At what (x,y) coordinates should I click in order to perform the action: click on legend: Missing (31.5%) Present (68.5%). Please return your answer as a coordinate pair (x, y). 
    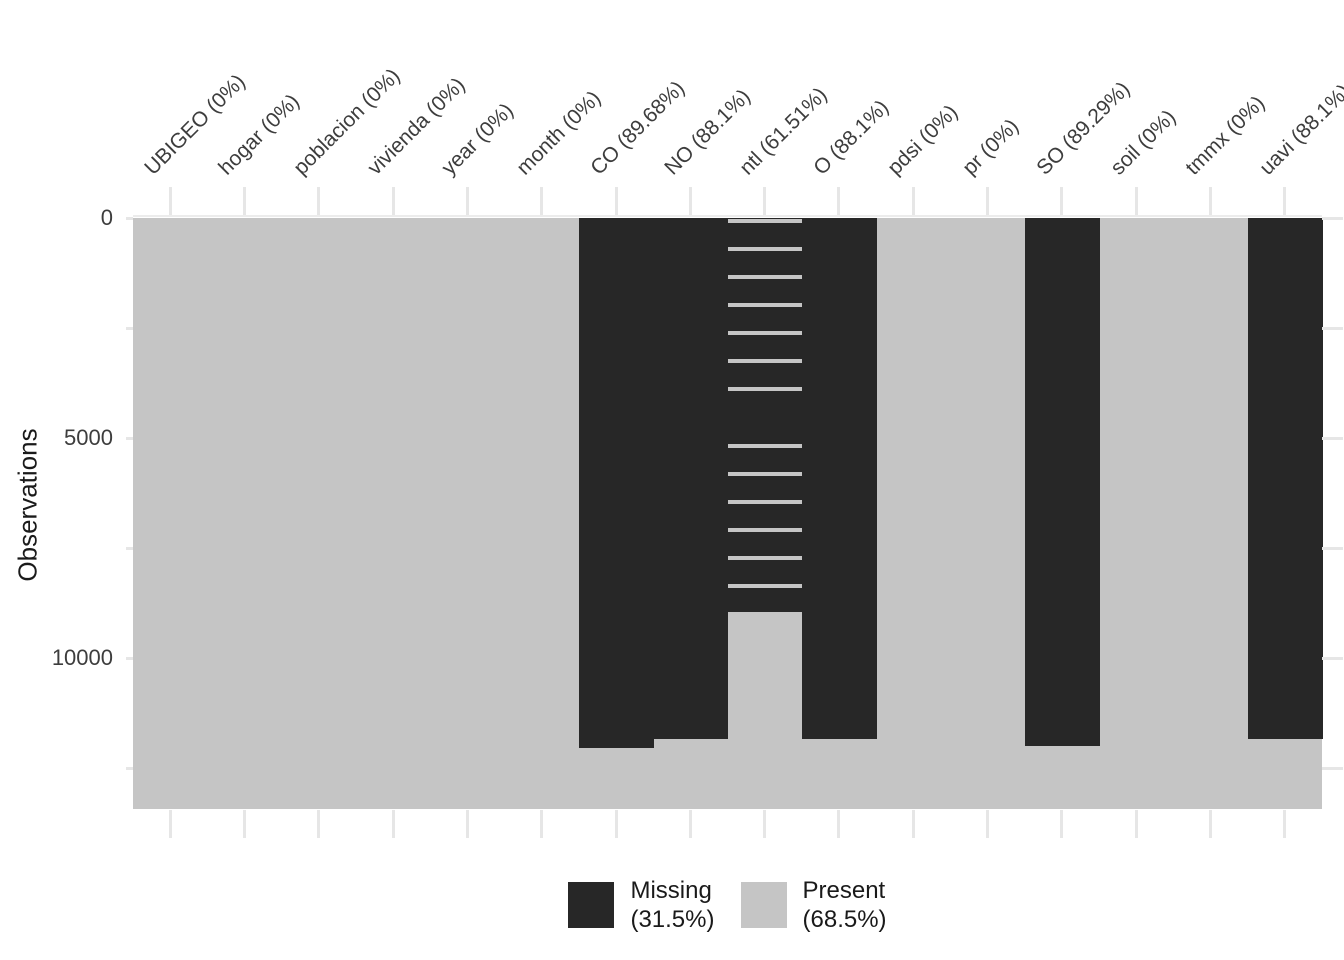
    Looking at the image, I should click on (727, 905).